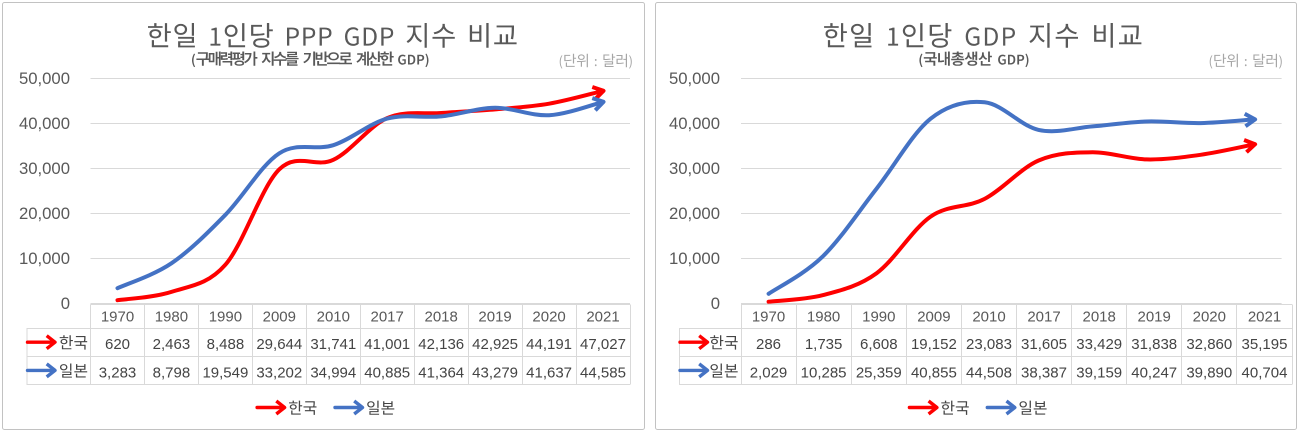 This screenshot has width=1302, height=435. I want to click on svg-text: 43,279, so click(495, 372).